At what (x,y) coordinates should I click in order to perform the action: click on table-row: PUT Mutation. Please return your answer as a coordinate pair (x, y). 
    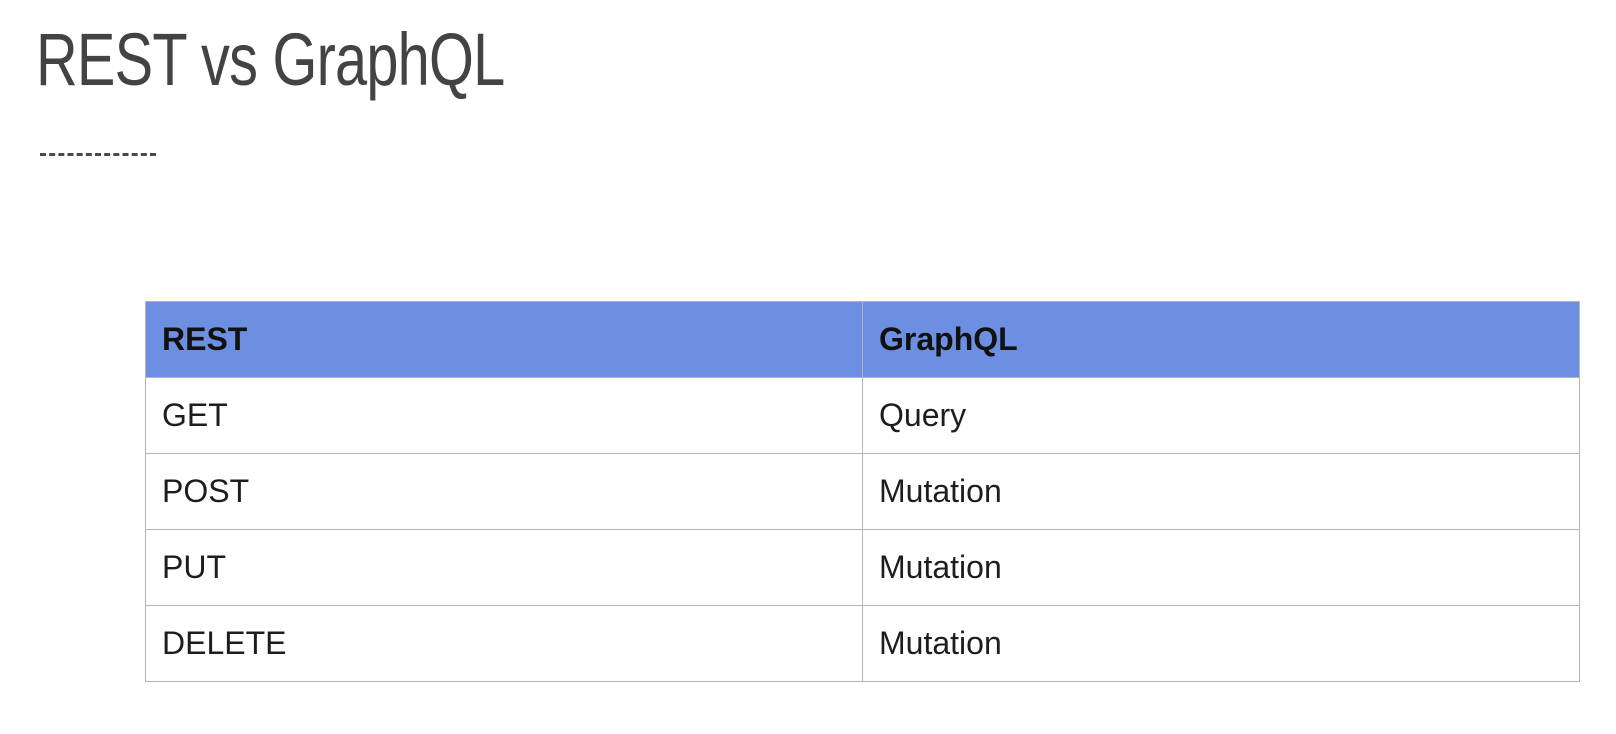
    Looking at the image, I should click on (862, 567).